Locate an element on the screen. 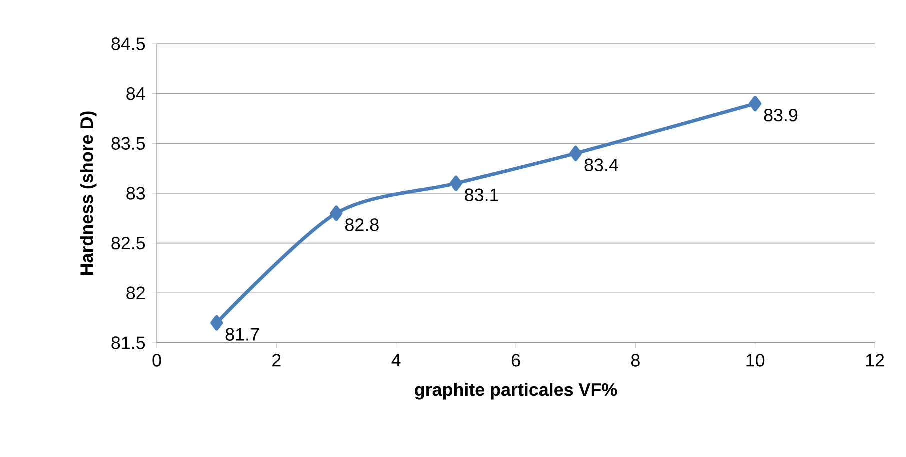 The image size is (906, 457). x-tick-label: 10 is located at coordinates (755, 360).